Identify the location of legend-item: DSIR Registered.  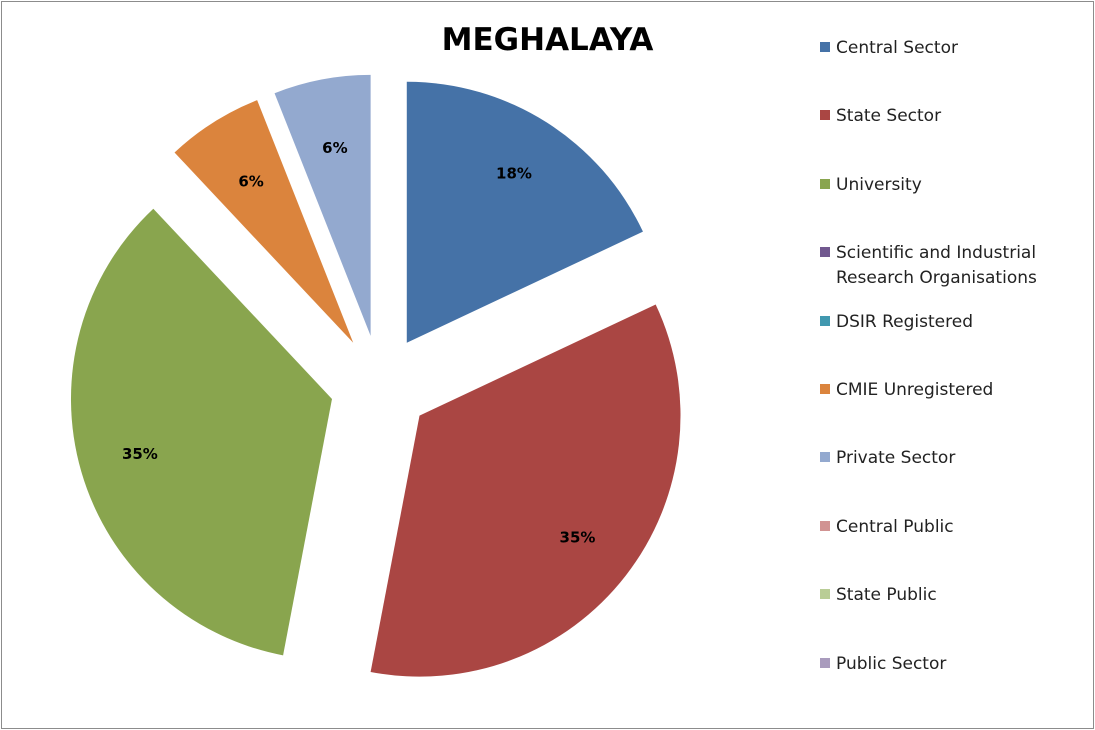
(943, 322).